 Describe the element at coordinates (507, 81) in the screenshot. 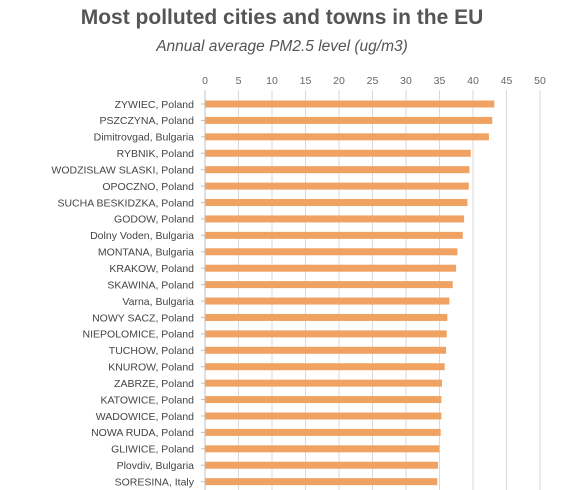

I see `x-tick-label: 45` at that location.